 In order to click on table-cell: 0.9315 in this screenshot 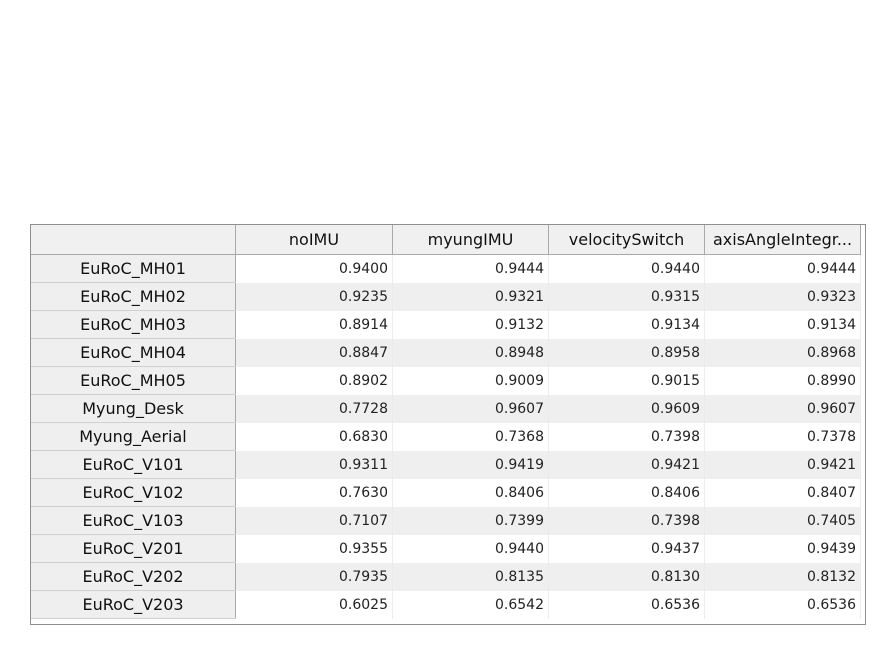, I will do `click(627, 297)`.